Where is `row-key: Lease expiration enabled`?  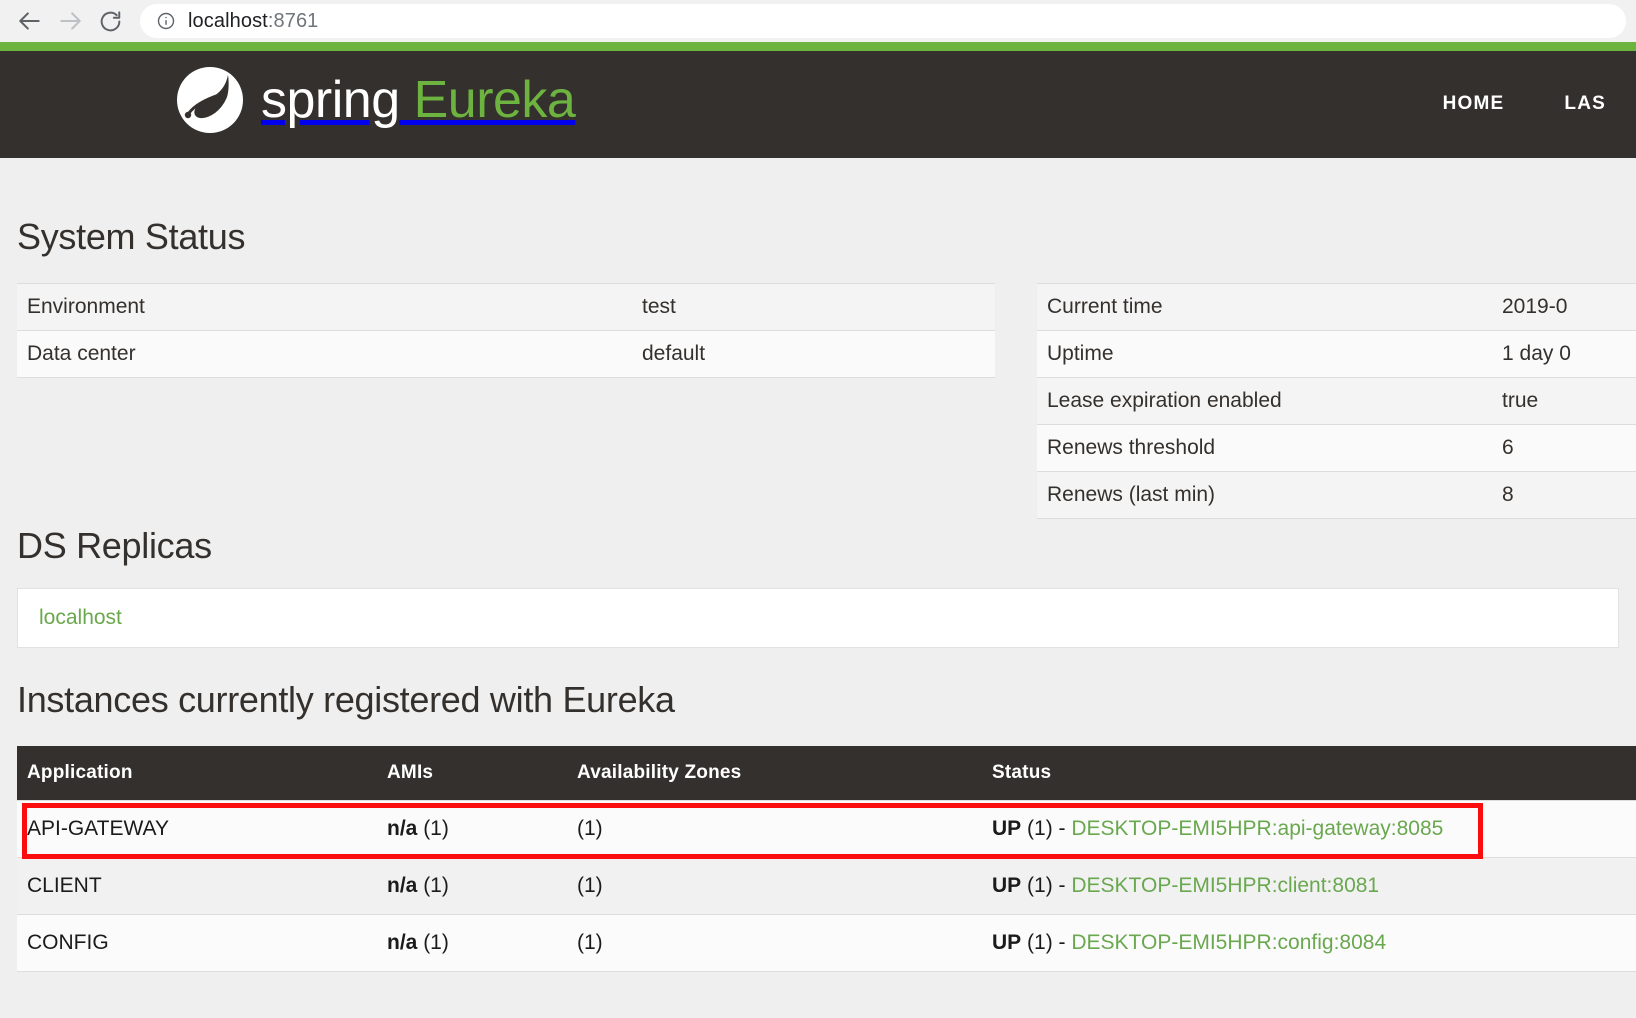
row-key: Lease expiration enabled is located at coordinates (1264, 401).